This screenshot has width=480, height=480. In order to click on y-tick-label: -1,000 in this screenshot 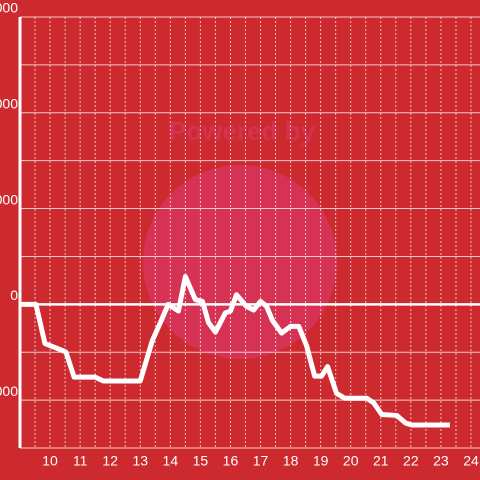, I will do `click(9, 391)`.